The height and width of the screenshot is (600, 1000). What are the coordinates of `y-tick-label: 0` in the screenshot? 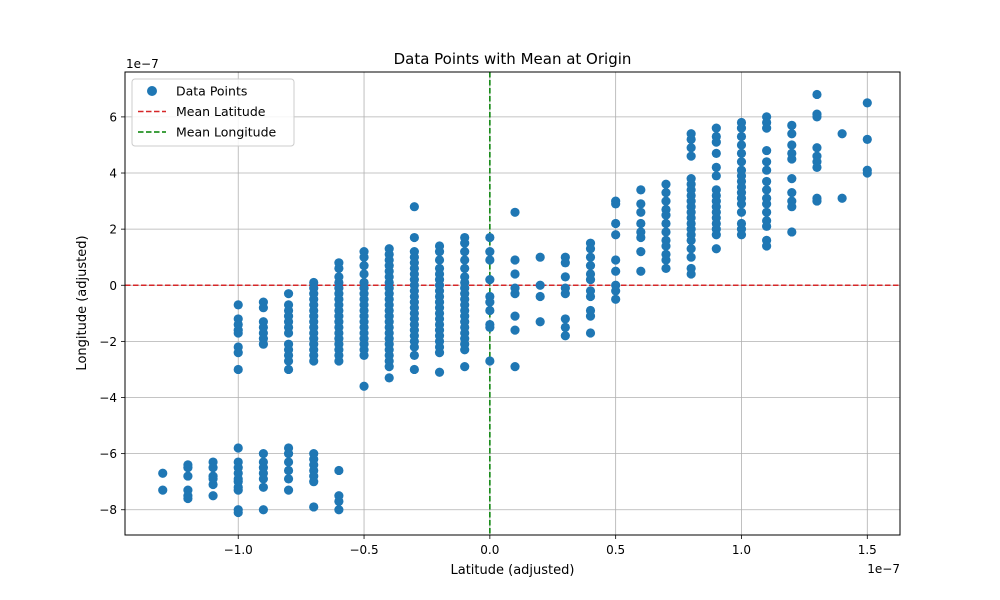 It's located at (113, 286).